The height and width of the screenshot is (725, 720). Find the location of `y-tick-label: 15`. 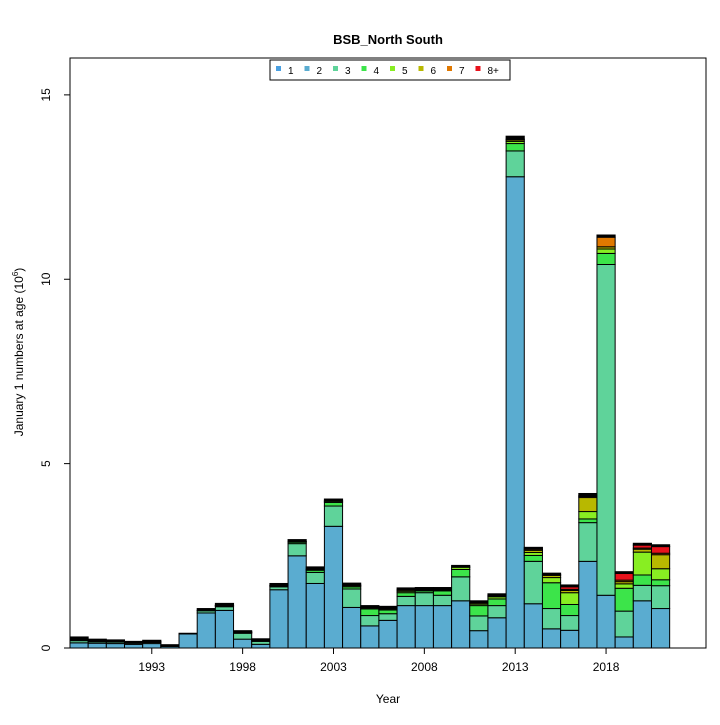

y-tick-label: 15 is located at coordinates (46, 95).